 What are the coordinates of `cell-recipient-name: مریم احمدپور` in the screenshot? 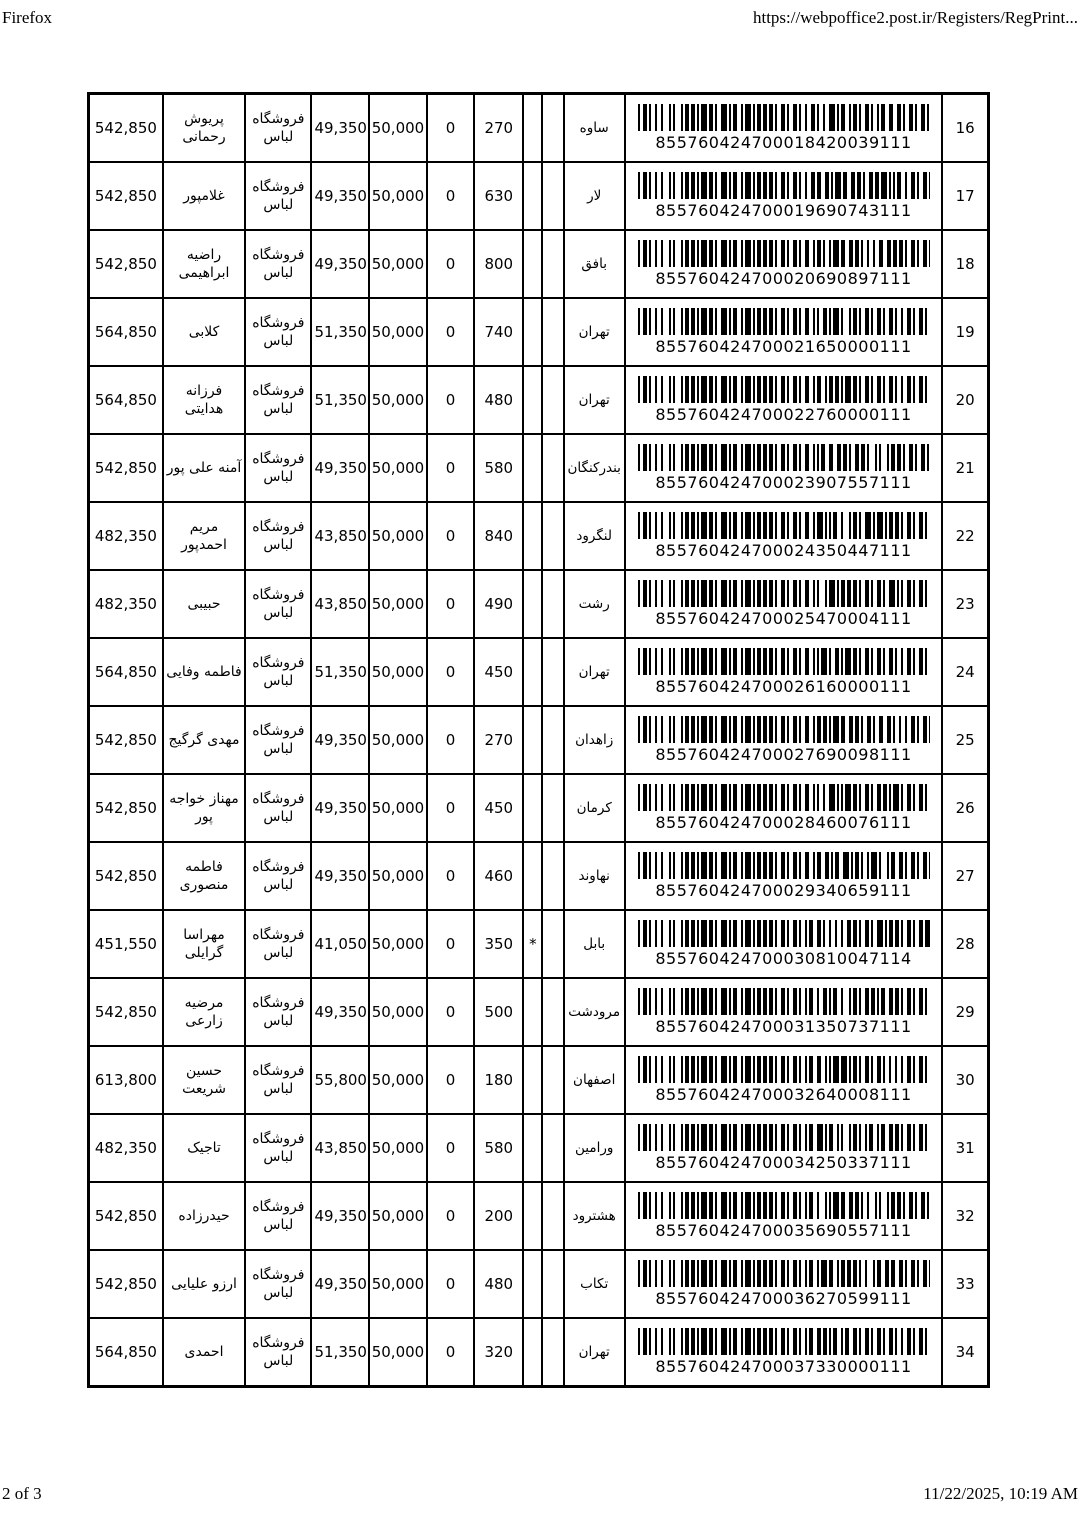 It's located at (204, 536).